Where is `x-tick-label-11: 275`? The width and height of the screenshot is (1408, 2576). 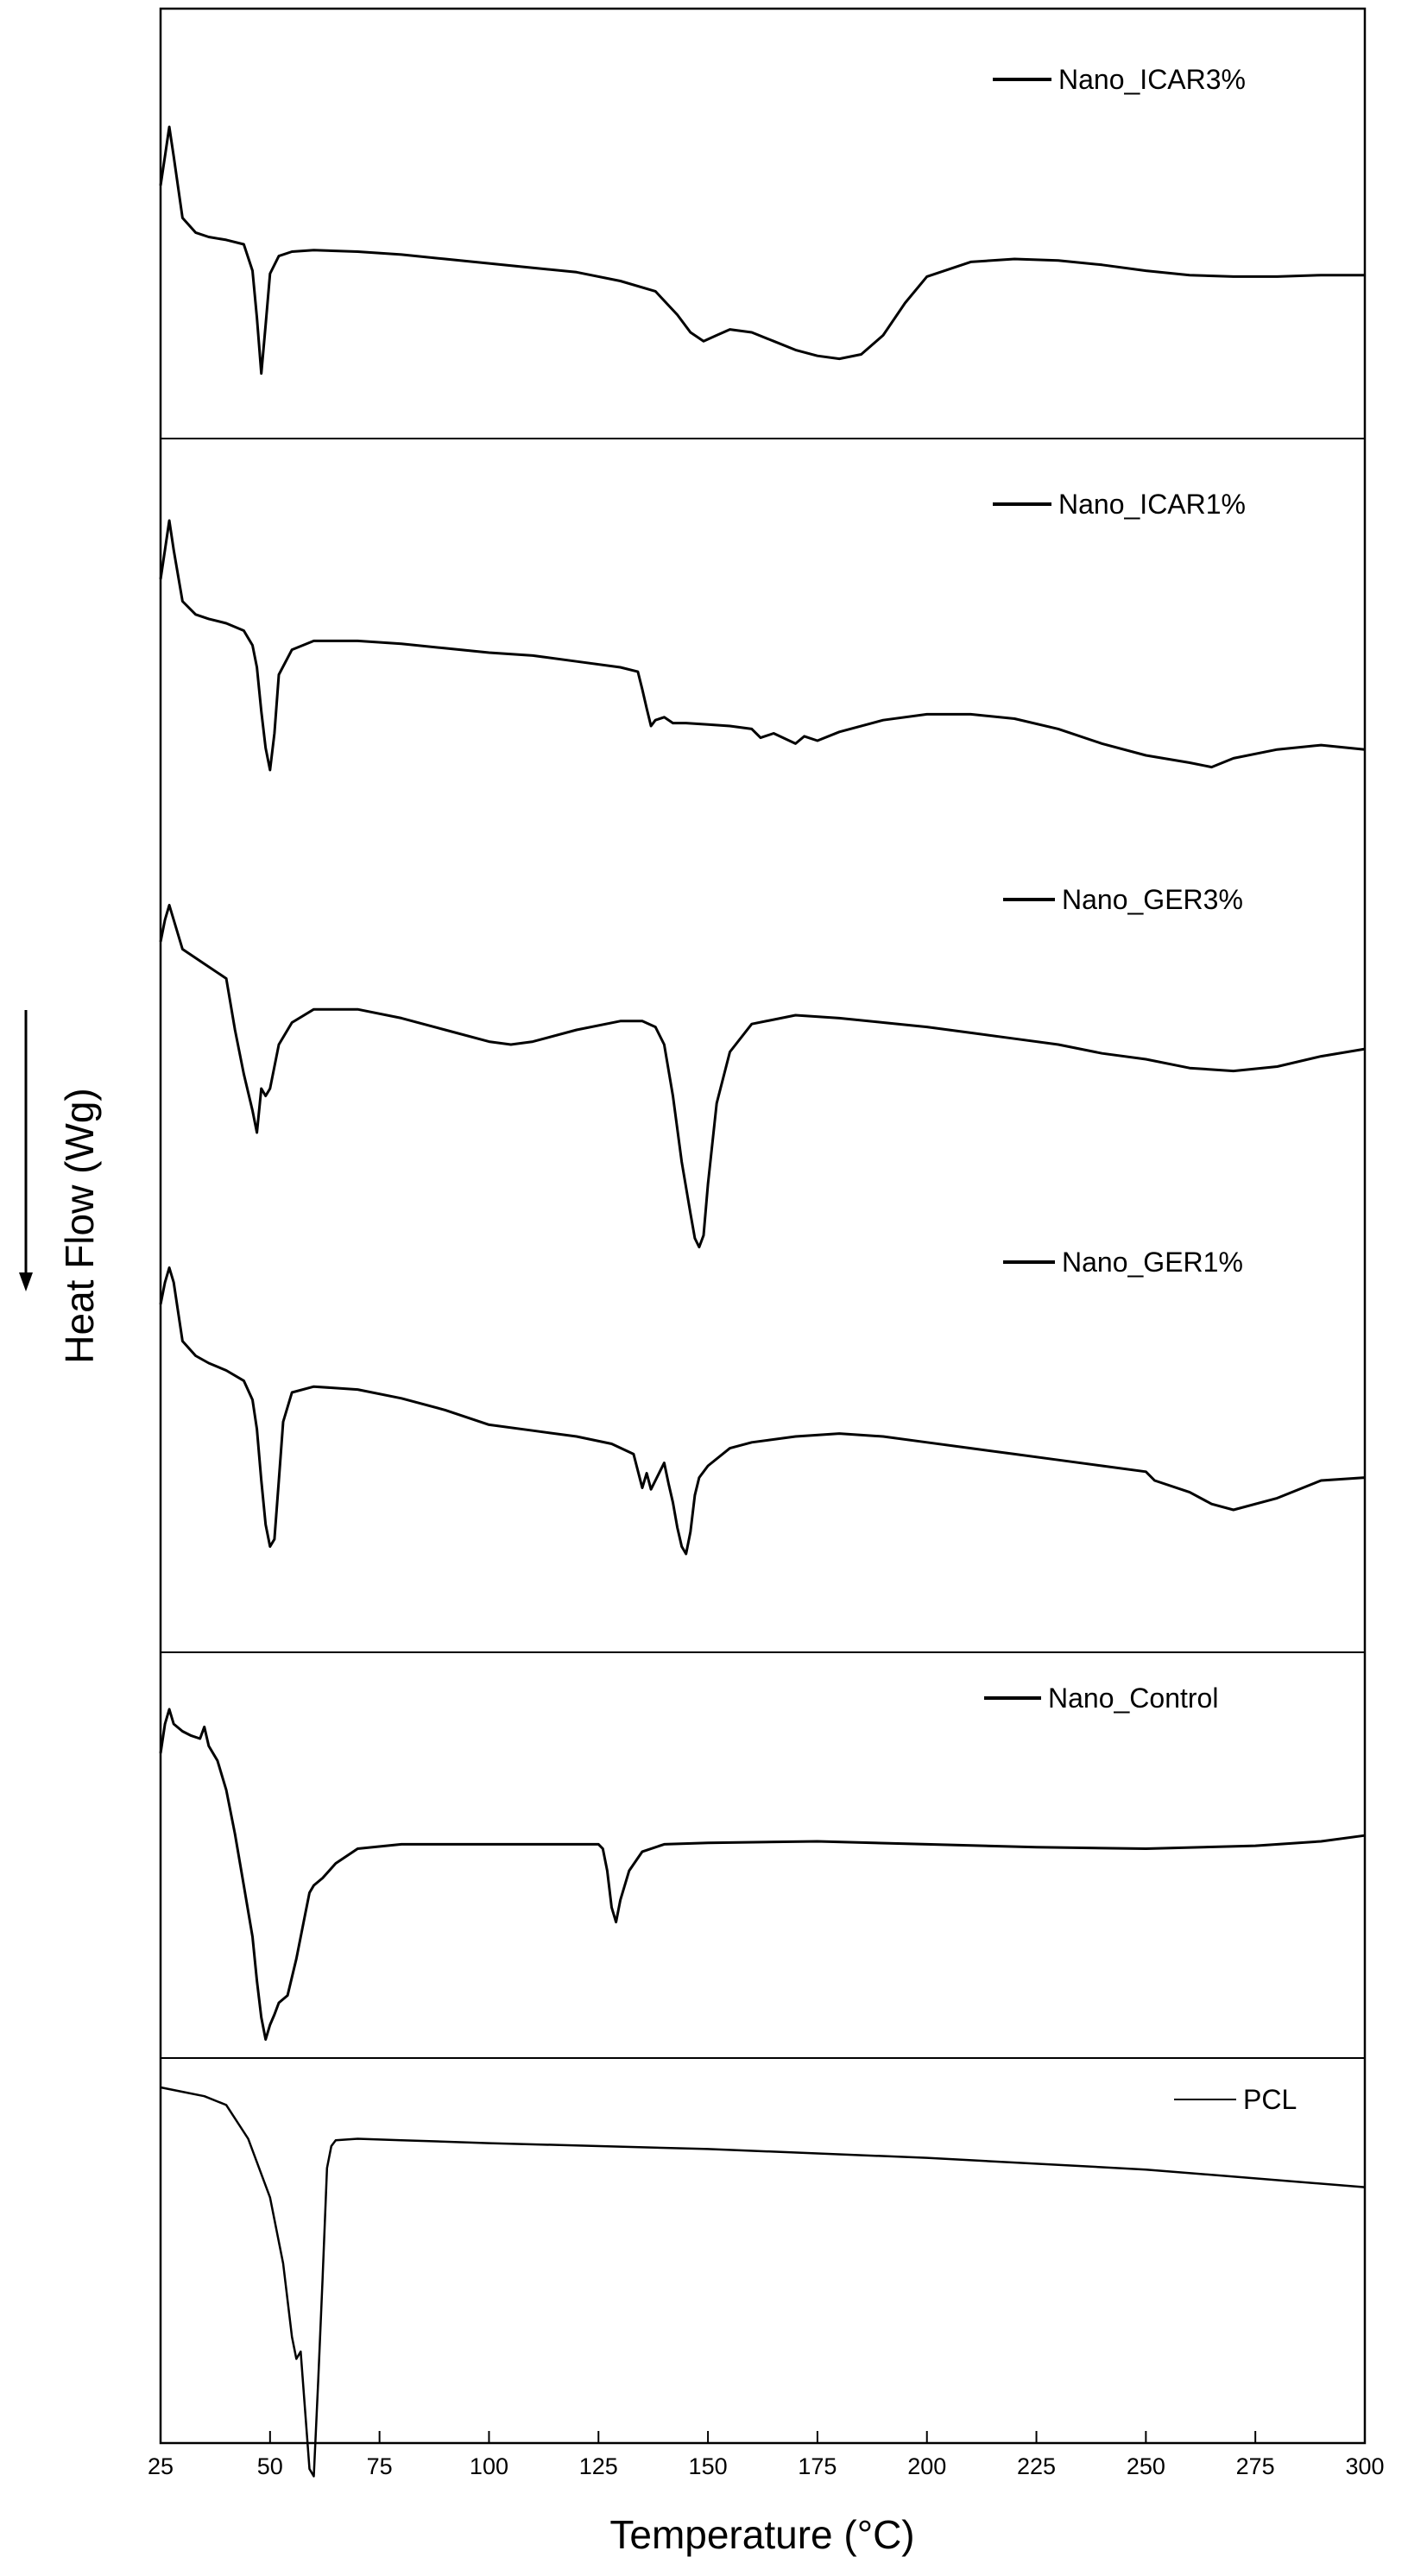 x-tick-label-11: 275 is located at coordinates (1255, 2466).